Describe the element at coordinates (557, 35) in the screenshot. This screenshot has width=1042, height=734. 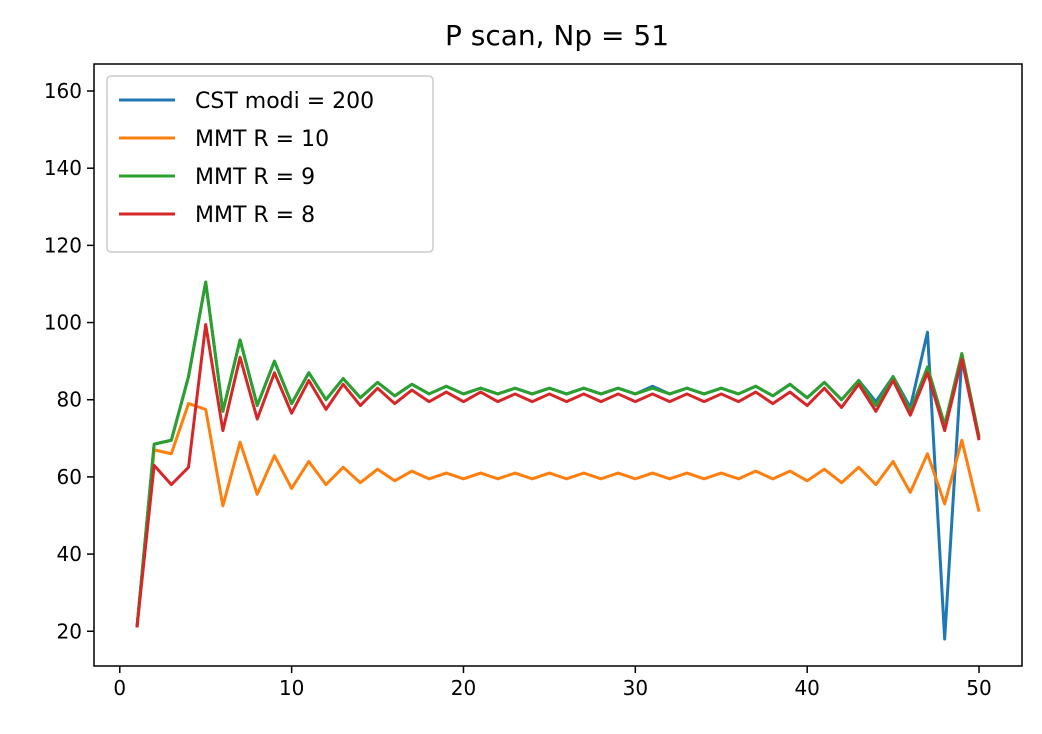
I see `chart-title: P scan, Np = 51` at that location.